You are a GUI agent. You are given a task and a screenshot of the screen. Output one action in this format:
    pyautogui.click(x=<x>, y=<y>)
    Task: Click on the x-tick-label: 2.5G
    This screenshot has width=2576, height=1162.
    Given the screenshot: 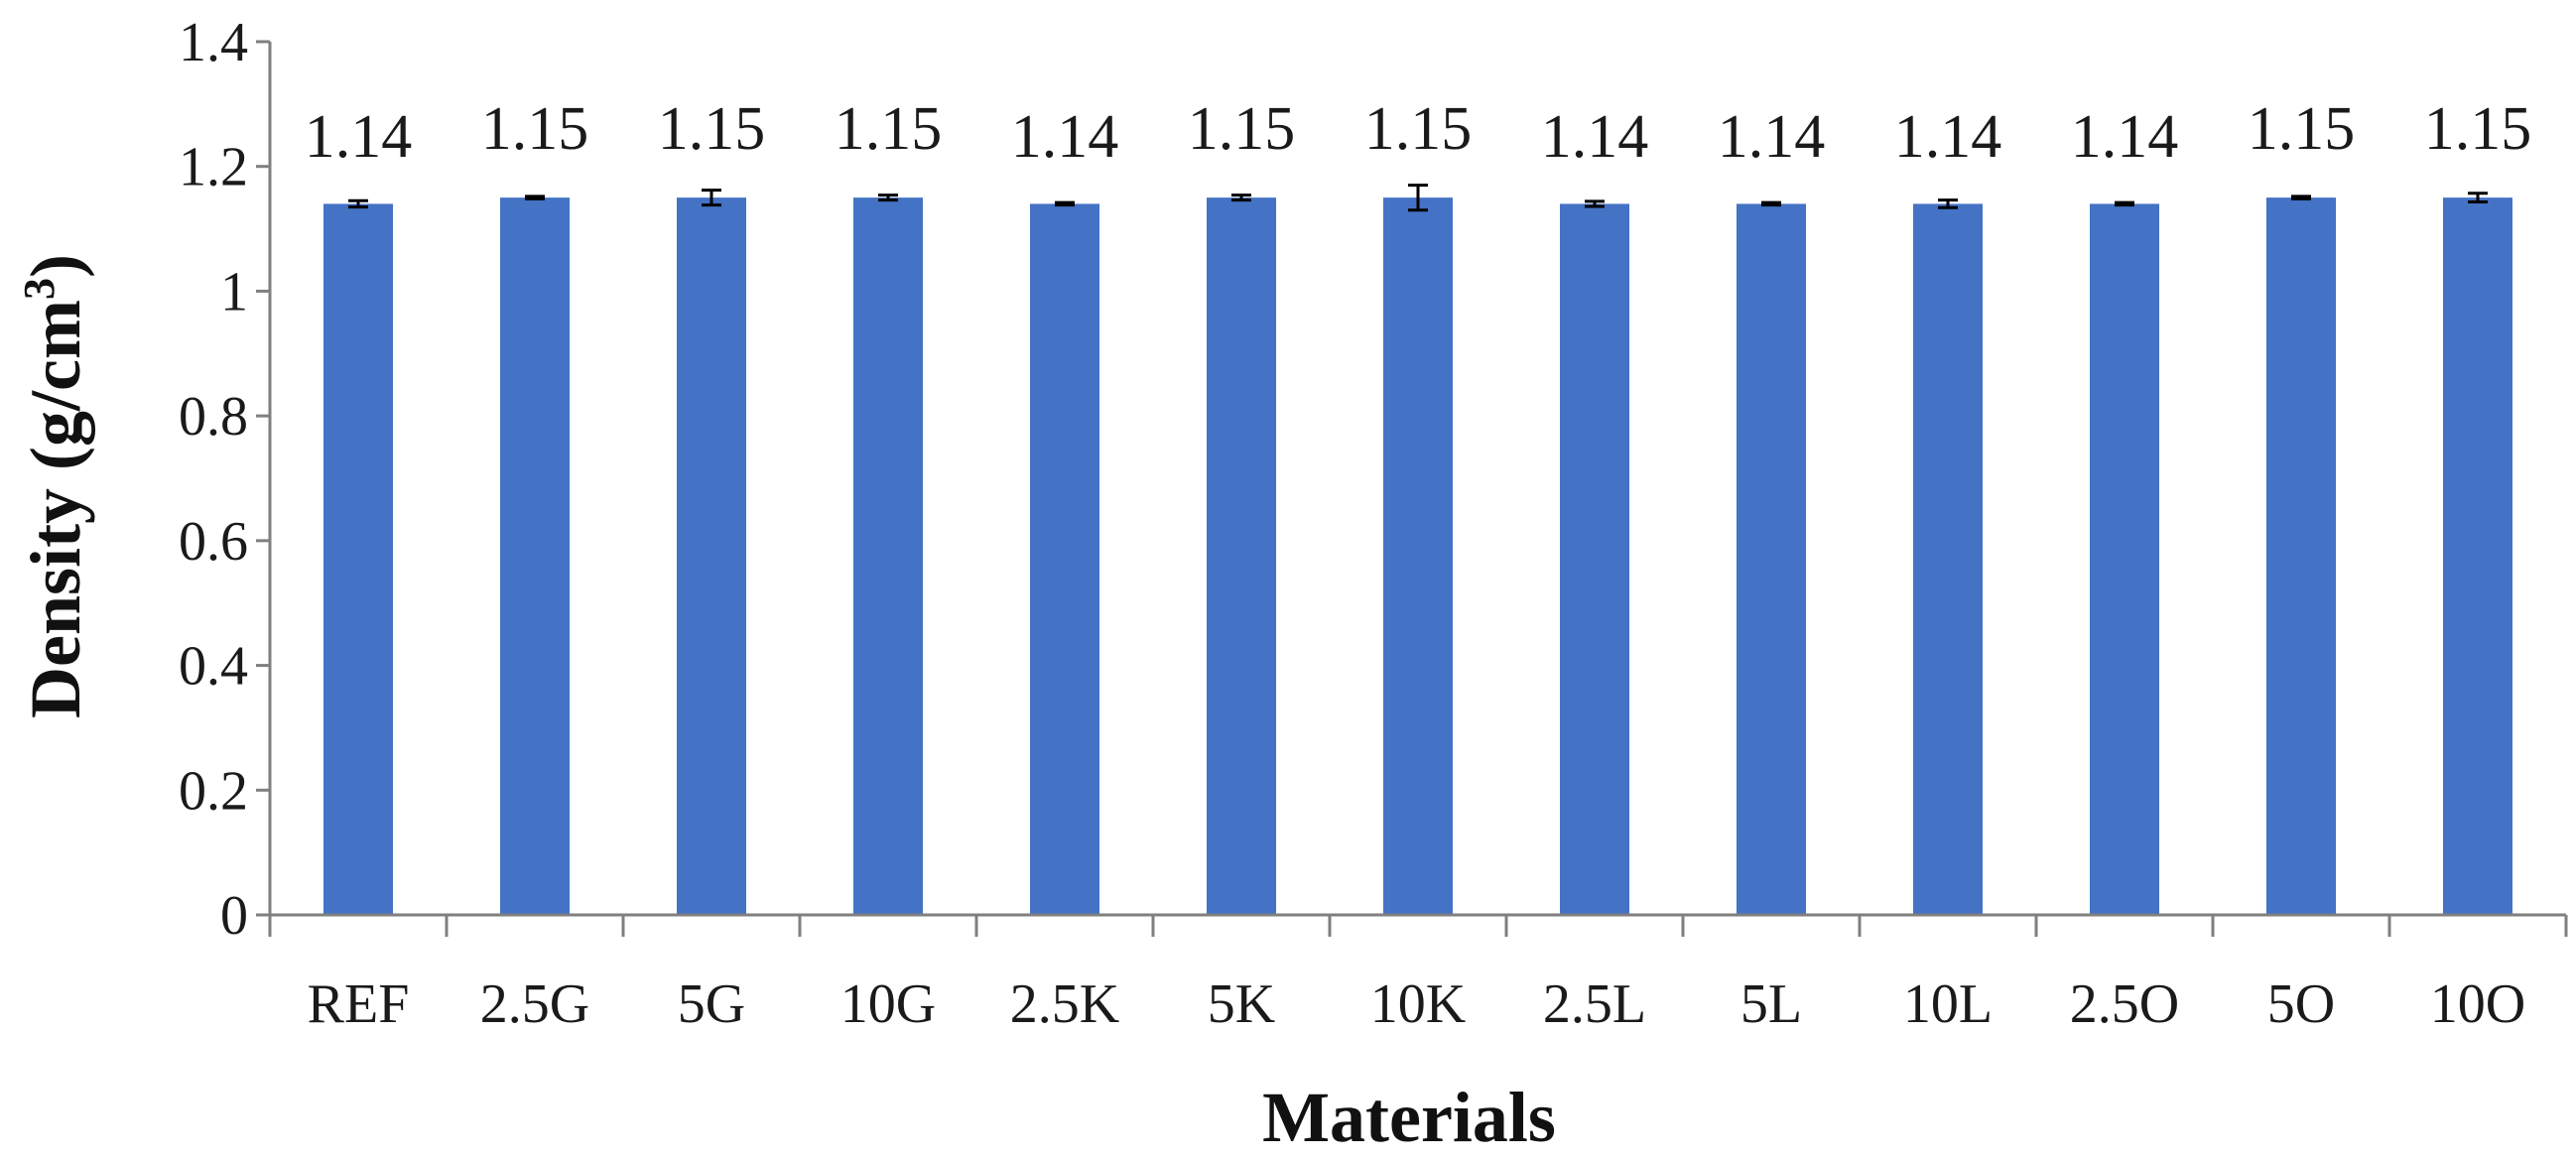 What is the action you would take?
    pyautogui.click(x=535, y=1004)
    